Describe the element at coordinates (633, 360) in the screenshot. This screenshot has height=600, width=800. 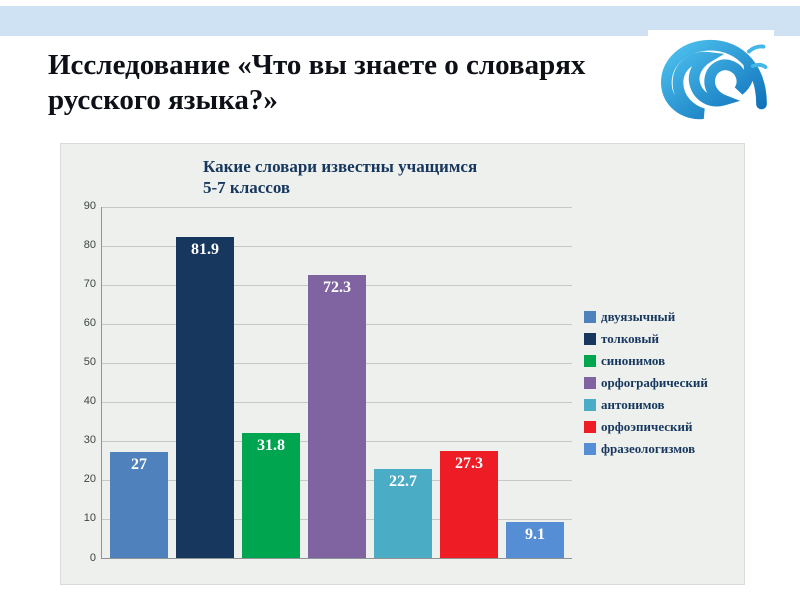
I see `legend-label: синонимов` at that location.